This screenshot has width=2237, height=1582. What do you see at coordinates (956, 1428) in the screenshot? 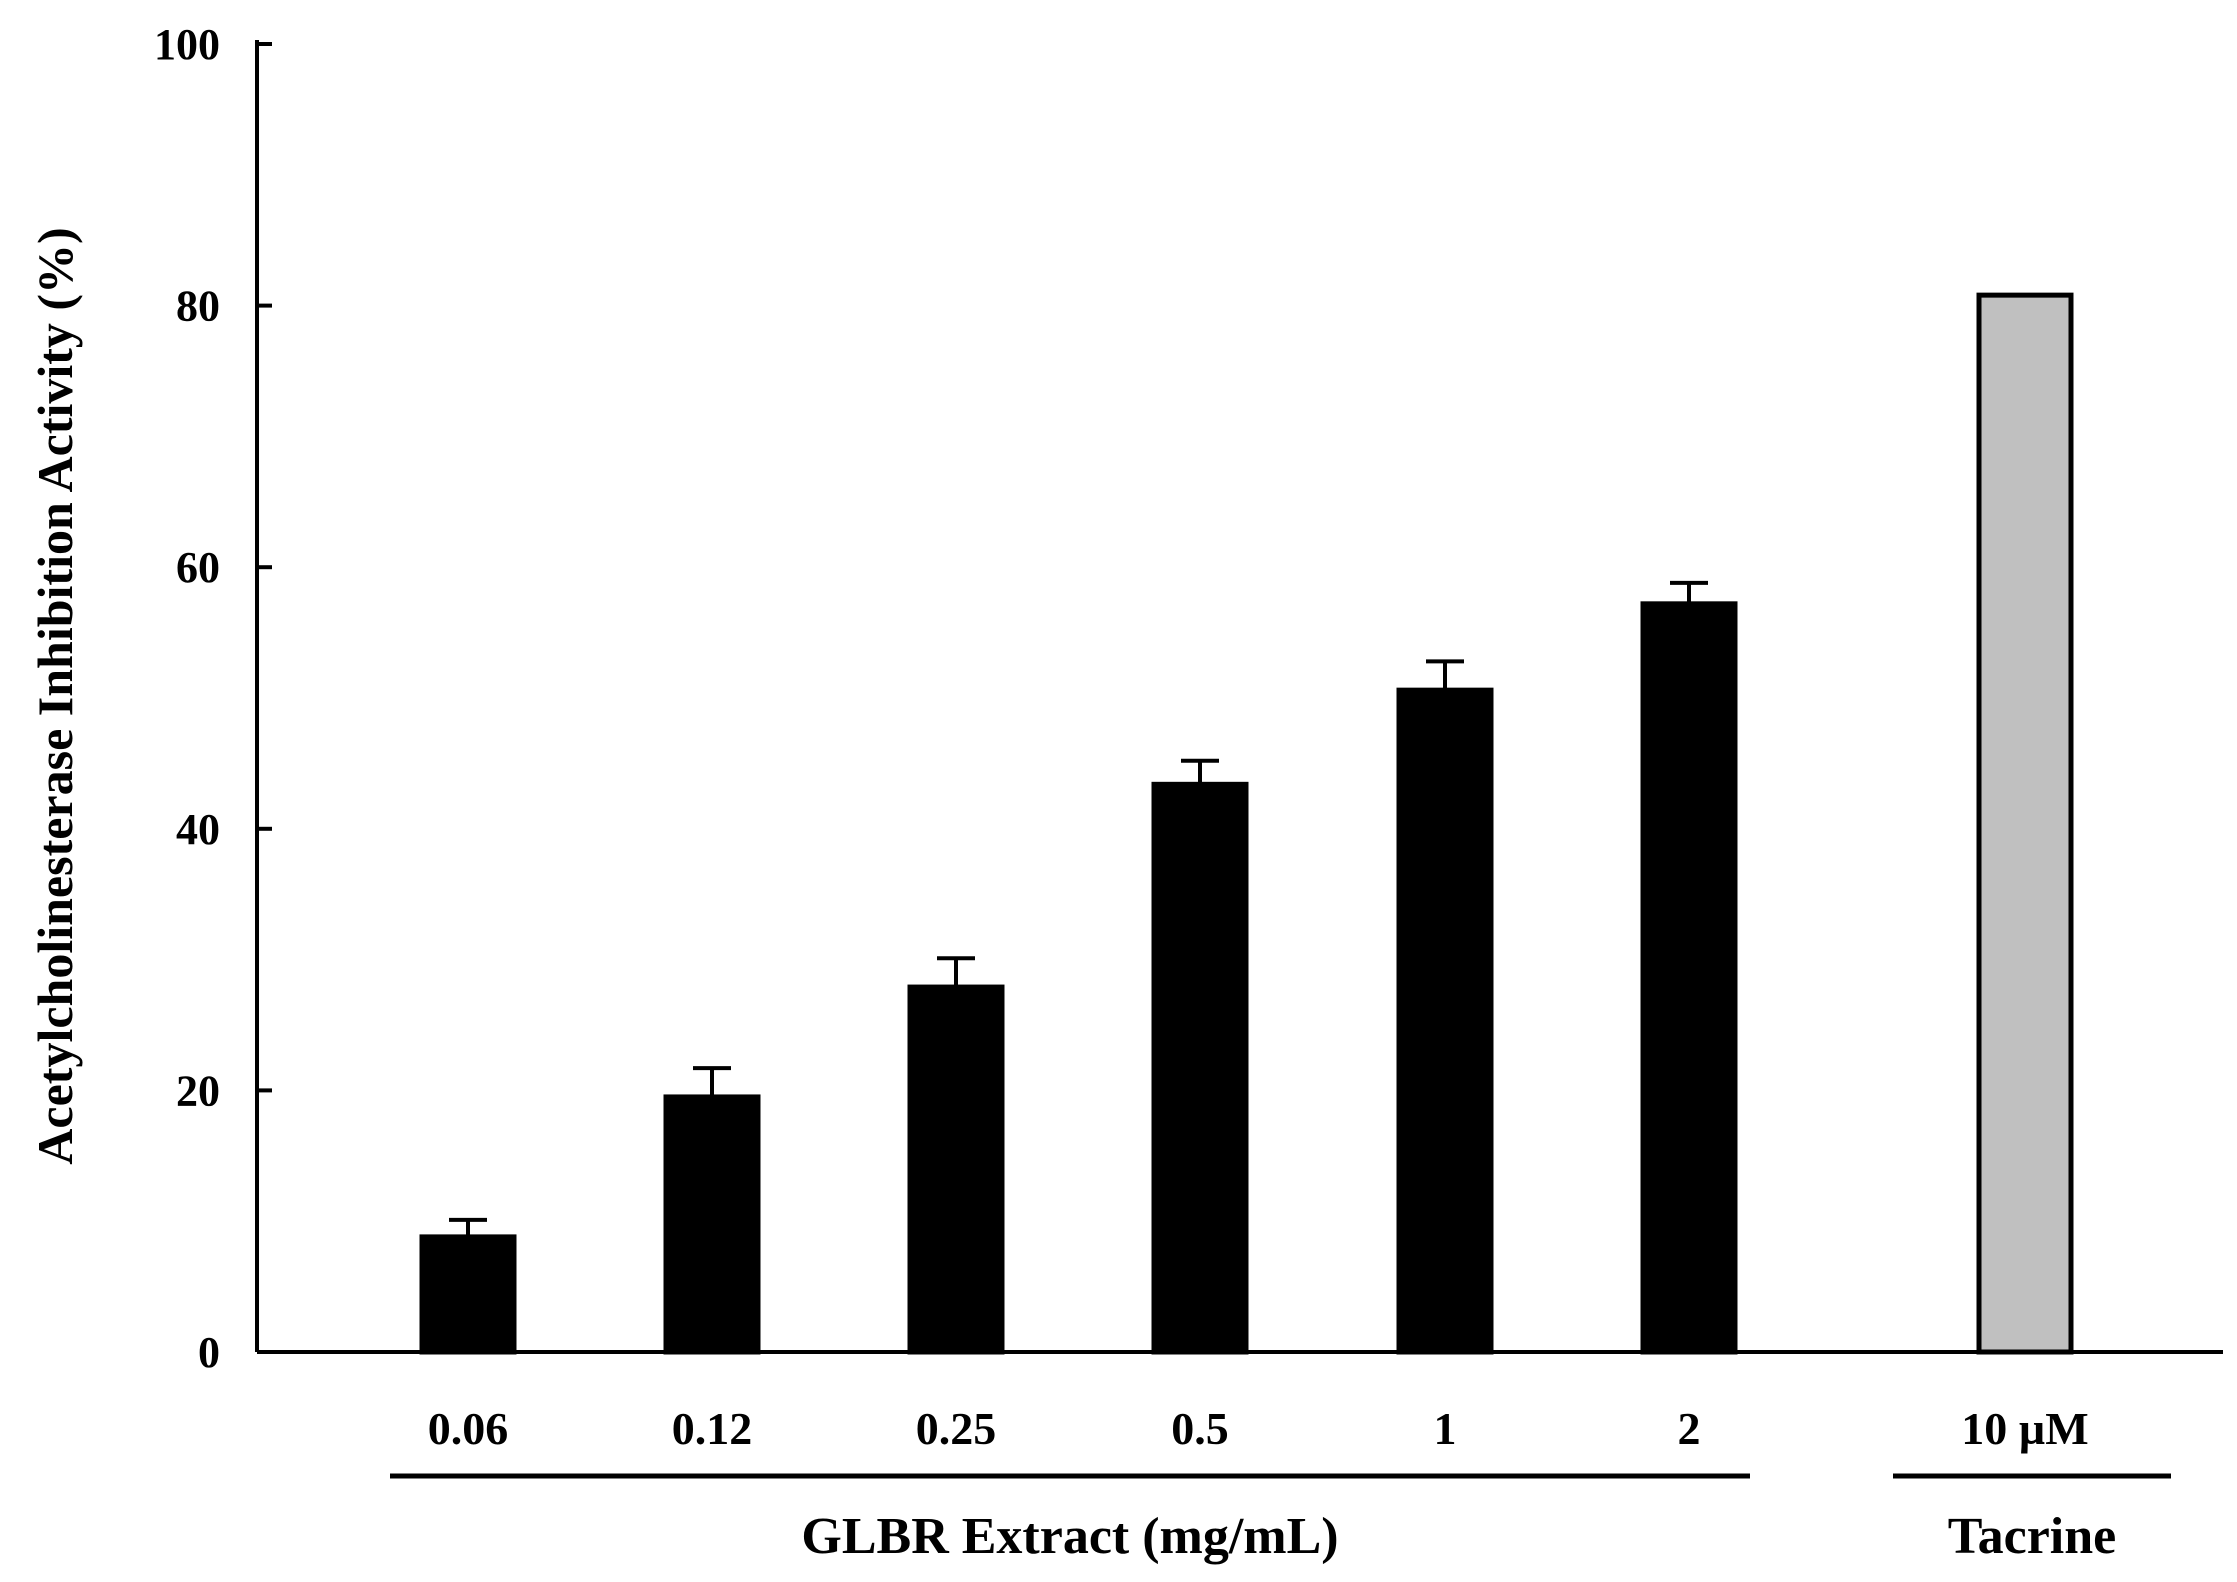
I see `category-label: 0.25` at bounding box center [956, 1428].